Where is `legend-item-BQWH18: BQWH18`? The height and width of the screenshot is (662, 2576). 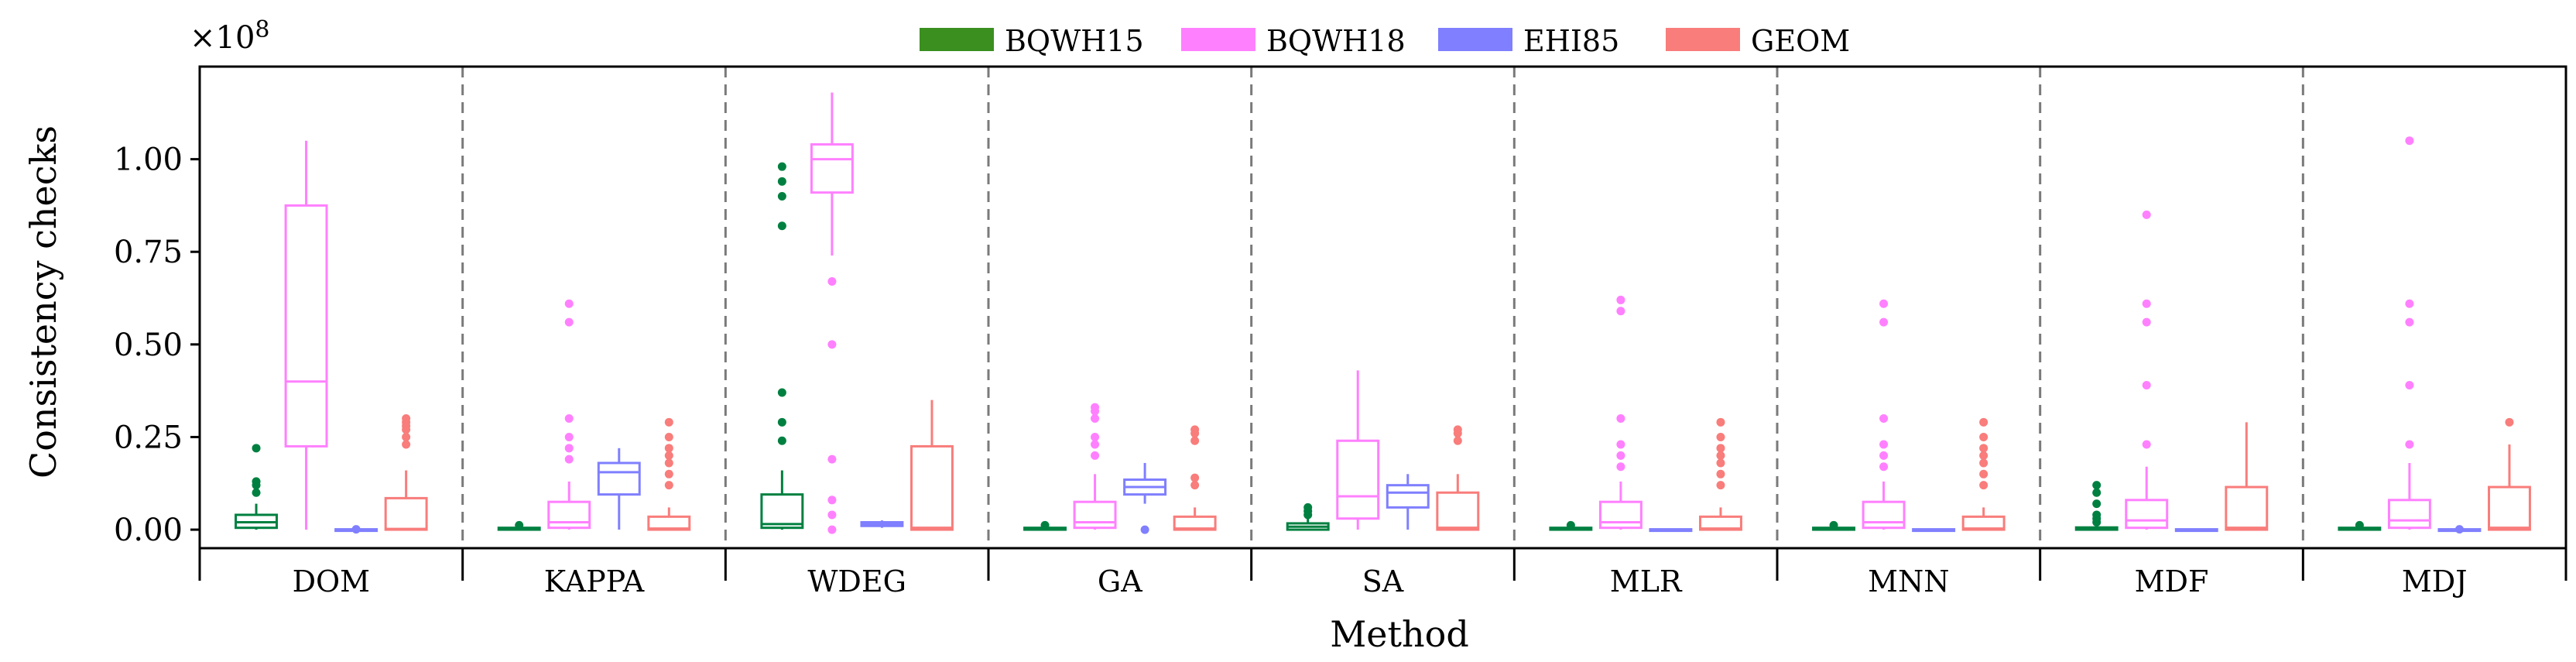 legend-item-BQWH18: BQWH18 is located at coordinates (1293, 41).